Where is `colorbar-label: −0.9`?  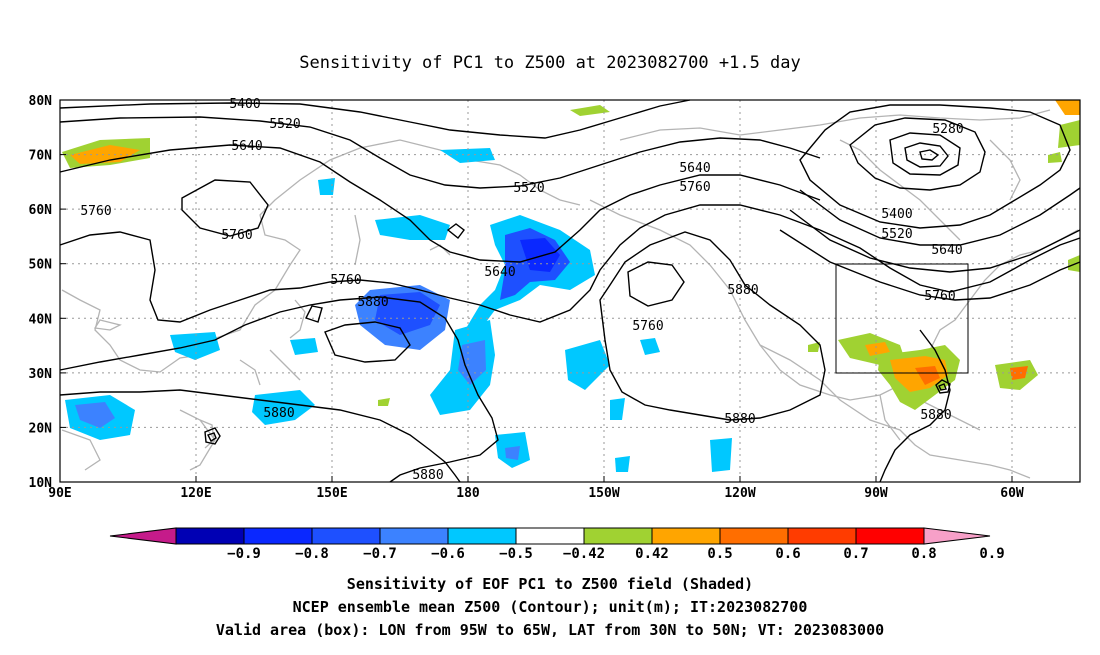 colorbar-label: −0.9 is located at coordinates (244, 554).